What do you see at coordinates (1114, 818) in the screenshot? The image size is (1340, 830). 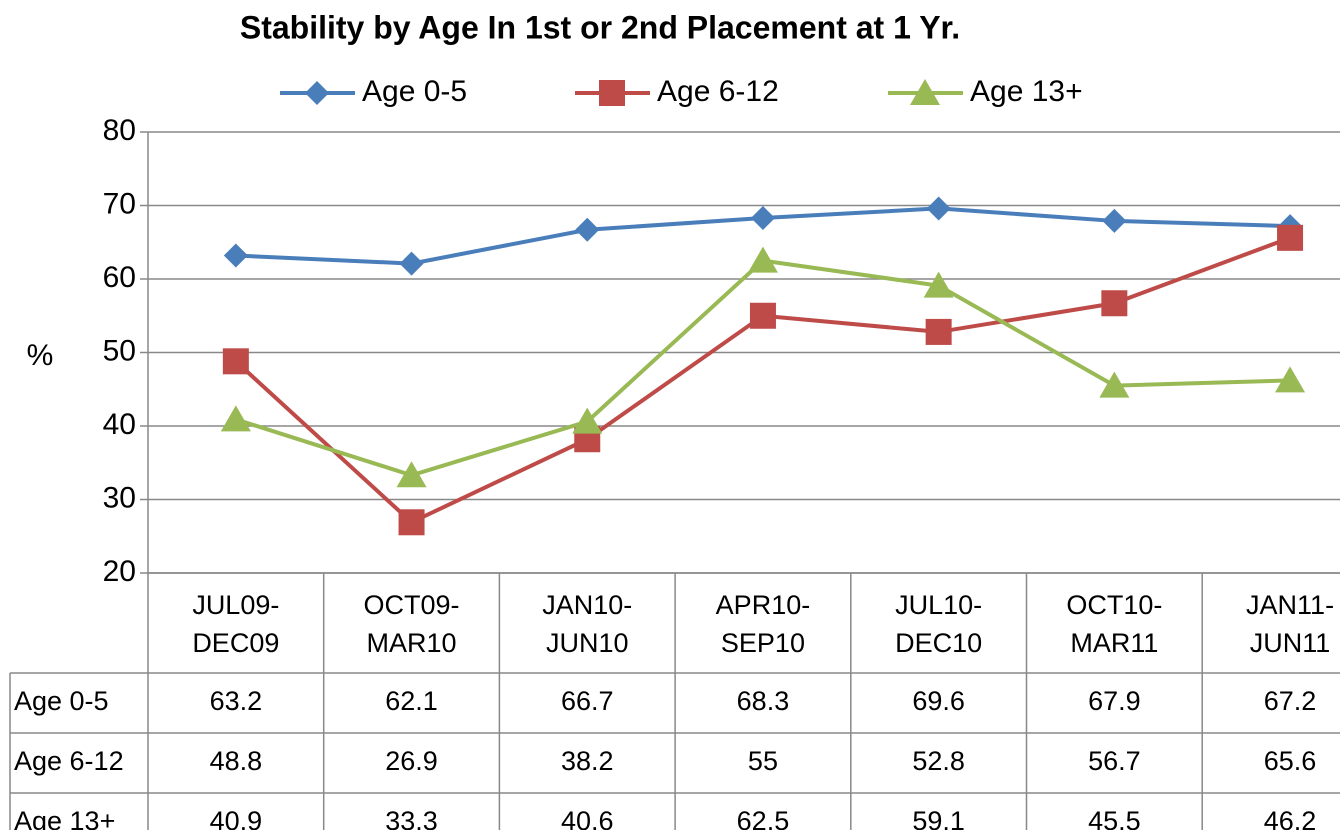 I see `table-cell: 45.5` at bounding box center [1114, 818].